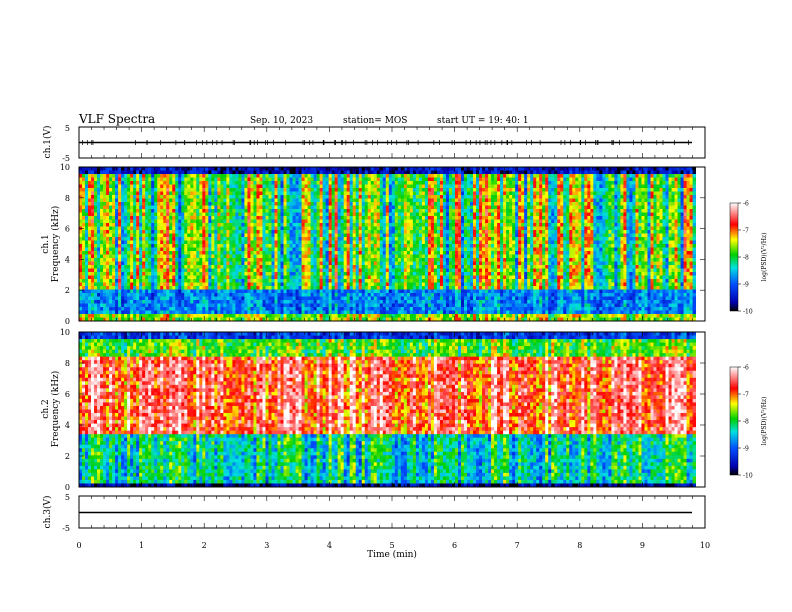  I want to click on ch1-voltage-spikes, so click(385, 142).